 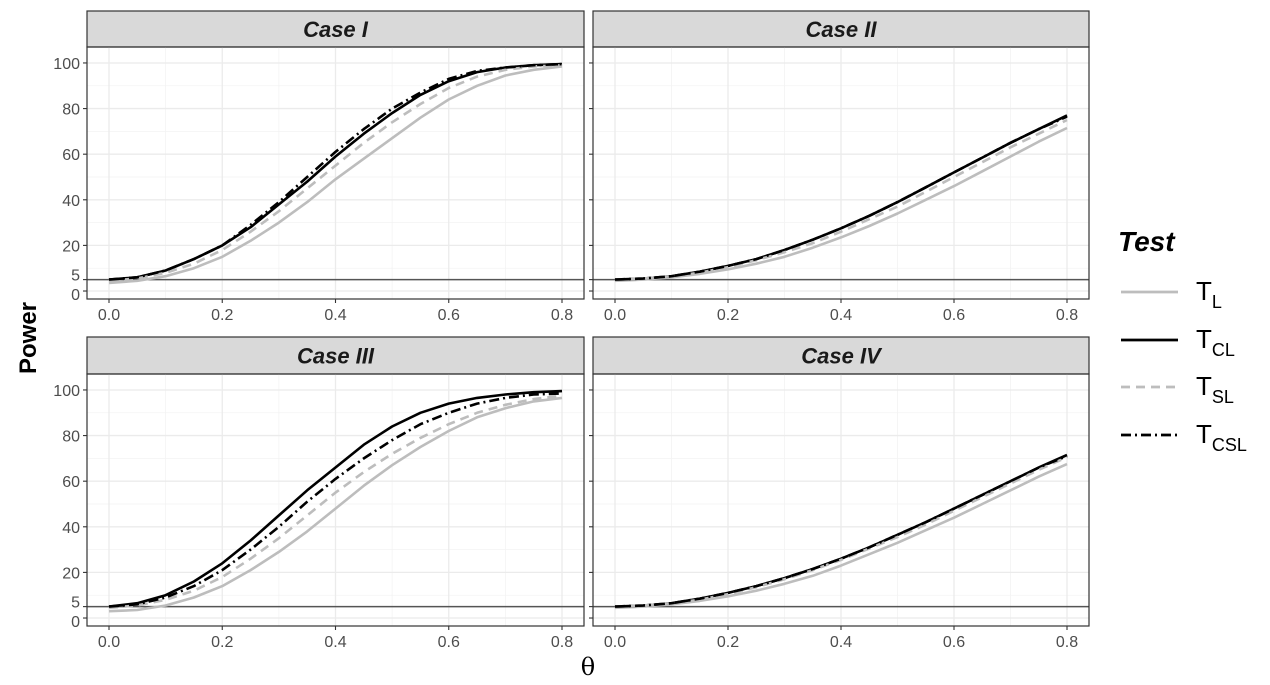 What do you see at coordinates (1182, 340) in the screenshot?
I see `legend: Test TL TCL TSL TCSL` at bounding box center [1182, 340].